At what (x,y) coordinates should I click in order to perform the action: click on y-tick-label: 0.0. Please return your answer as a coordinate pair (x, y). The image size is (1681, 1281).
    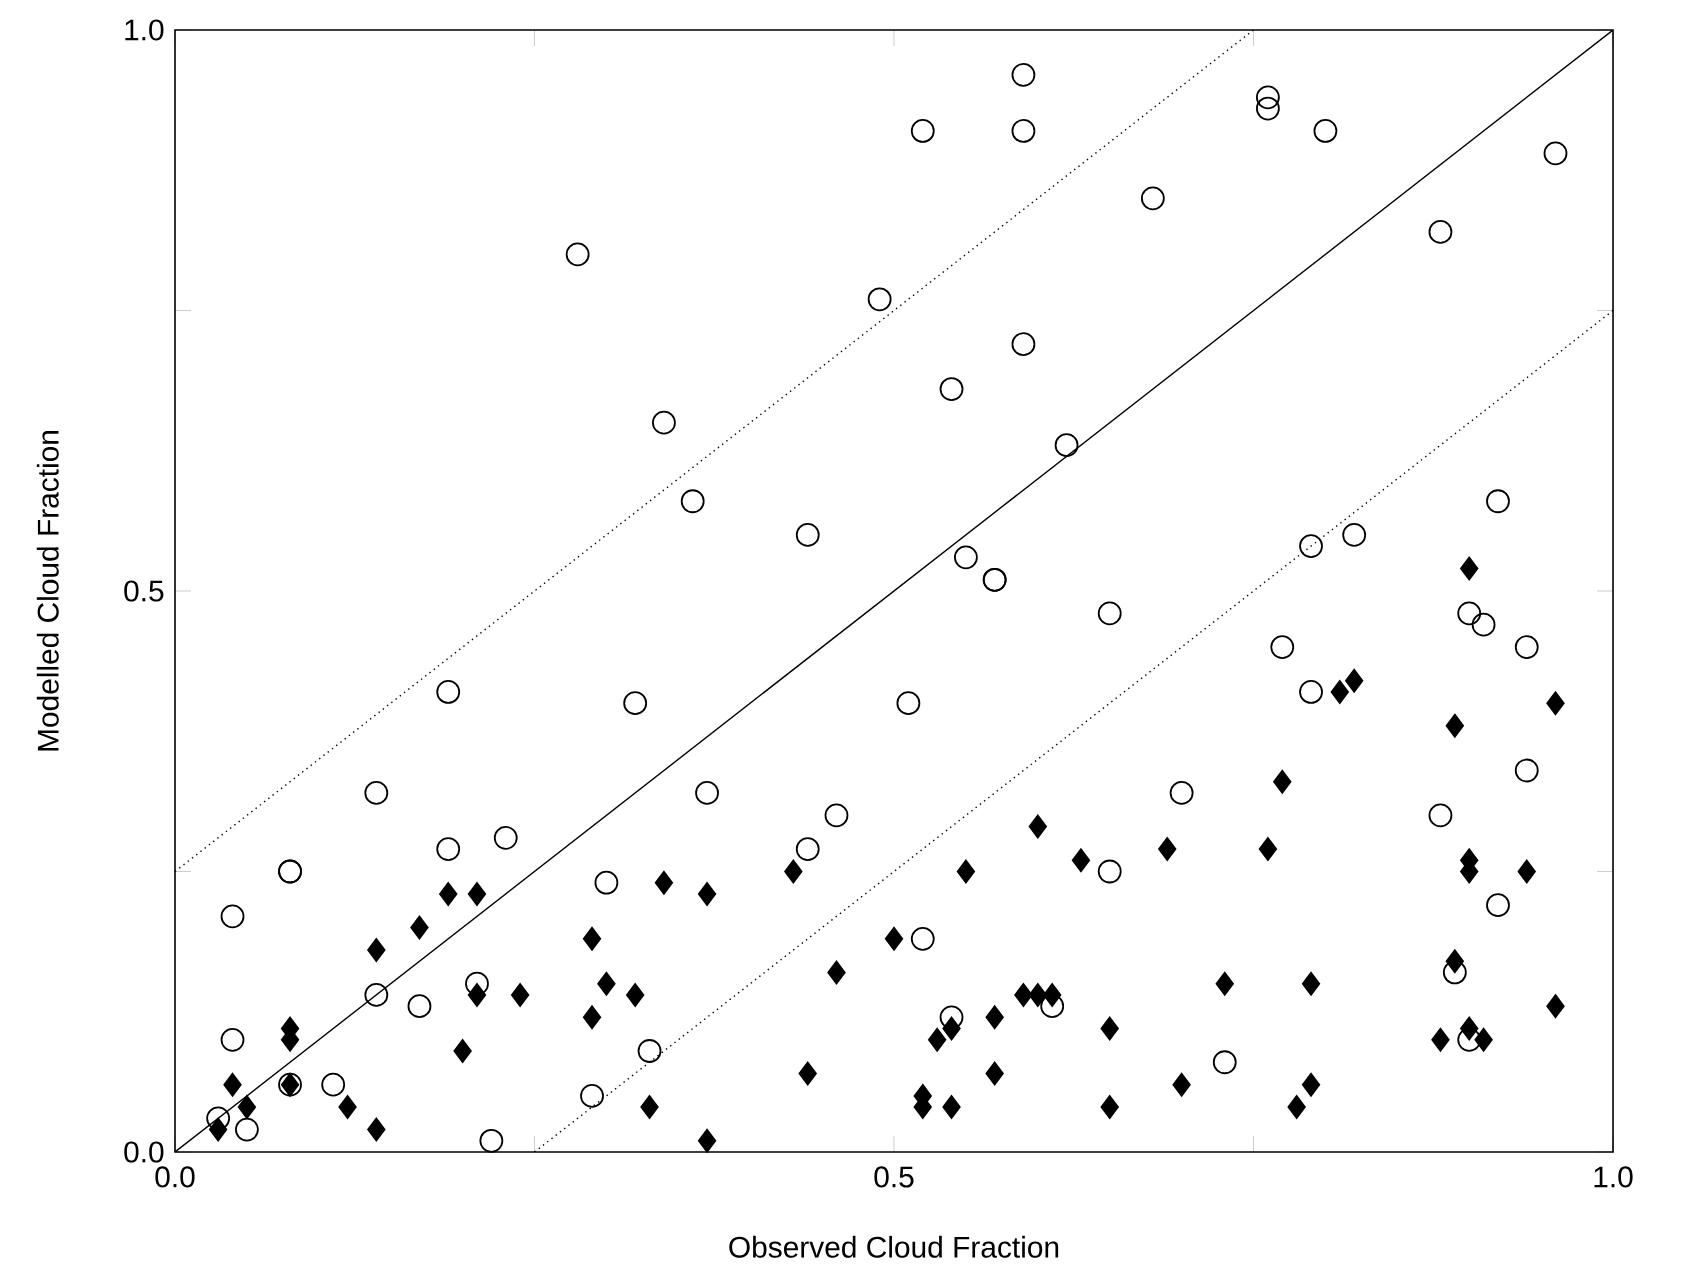
    Looking at the image, I should click on (144, 1152).